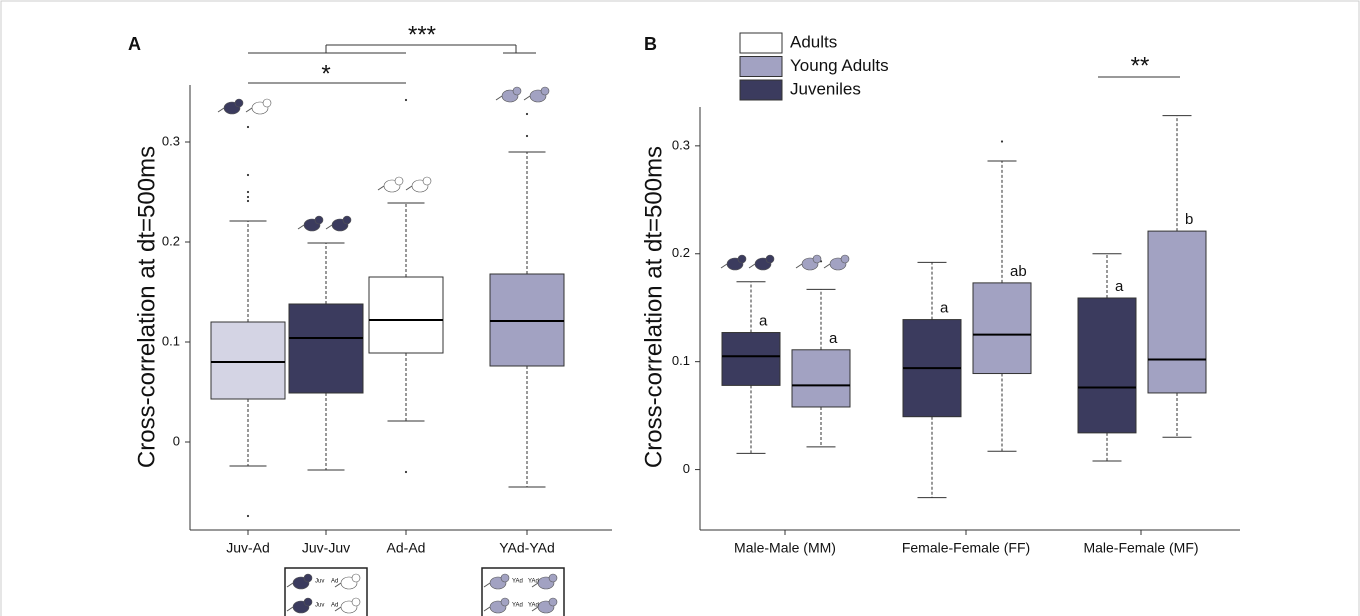 The width and height of the screenshot is (1360, 616). What do you see at coordinates (813, 41) in the screenshot?
I see `legend-label: Adults` at bounding box center [813, 41].